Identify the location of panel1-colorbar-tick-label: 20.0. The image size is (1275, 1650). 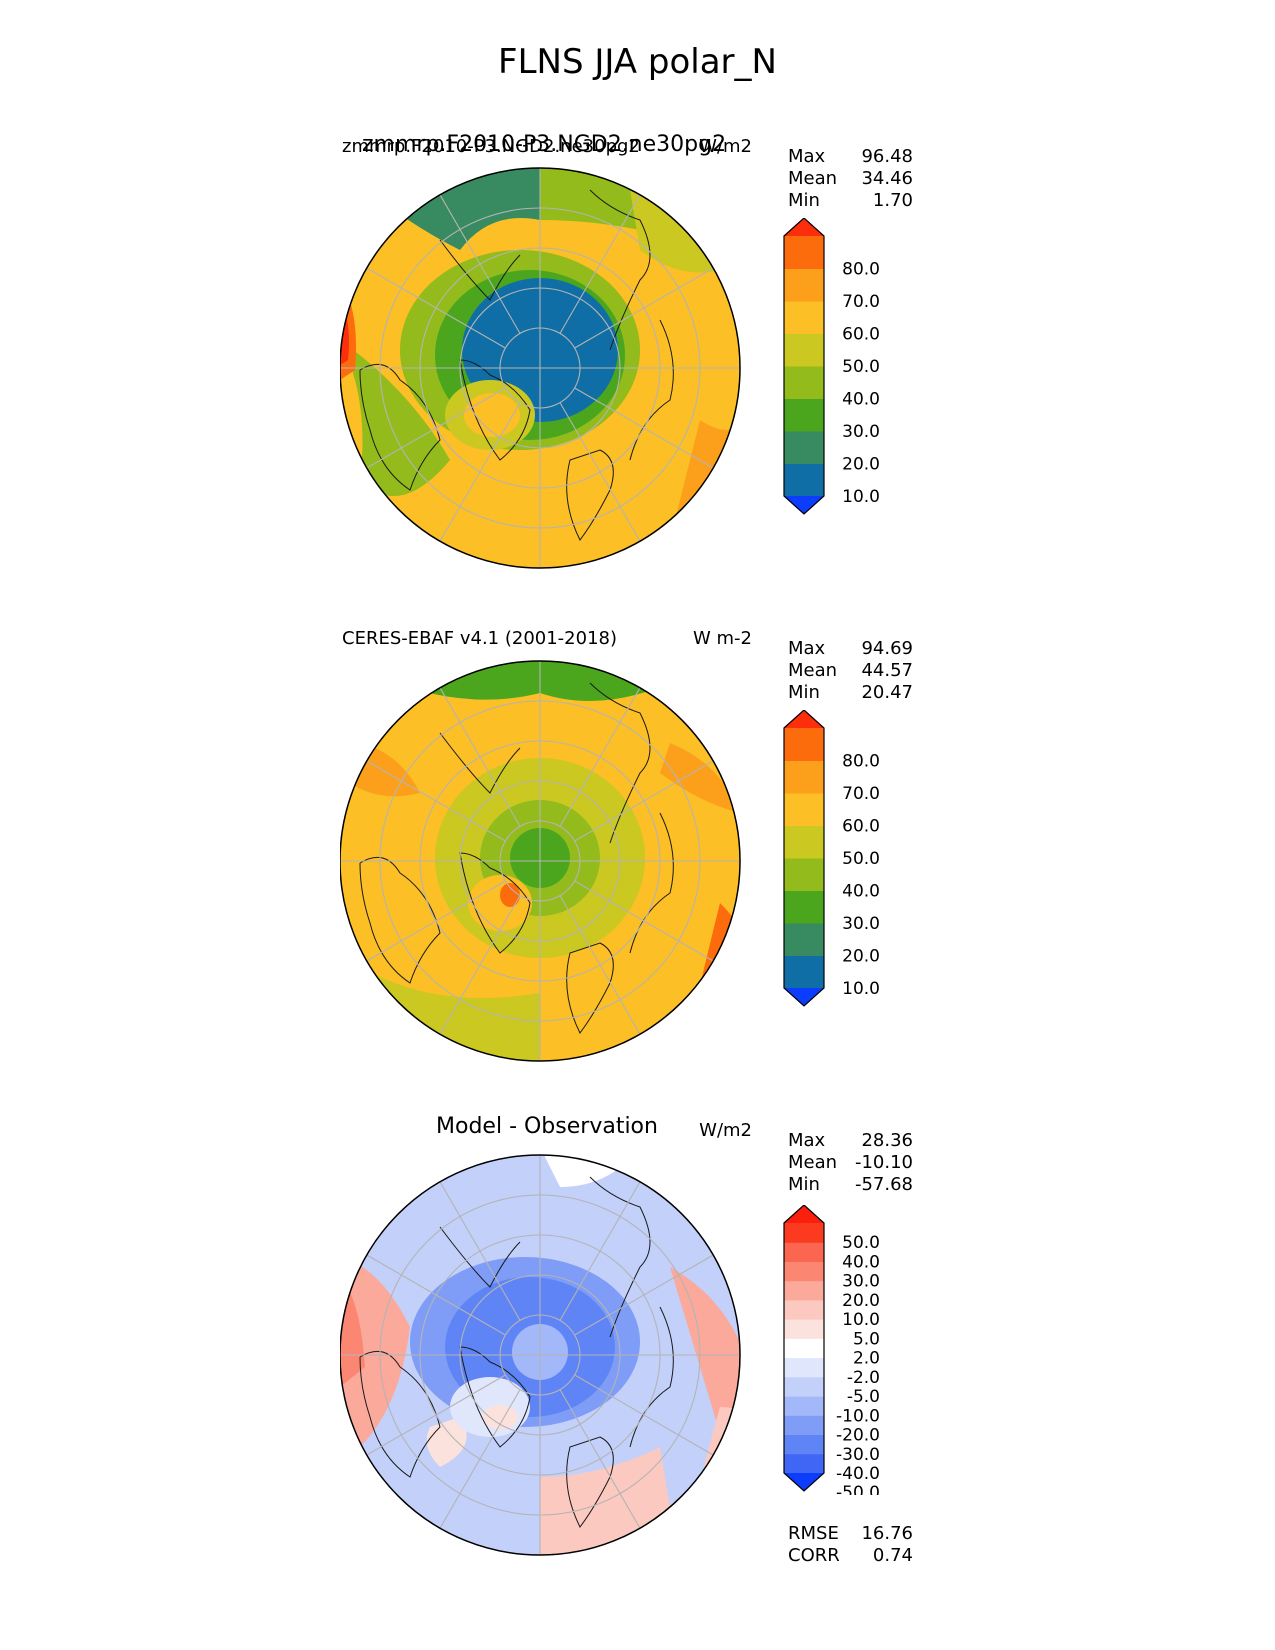
(861, 465).